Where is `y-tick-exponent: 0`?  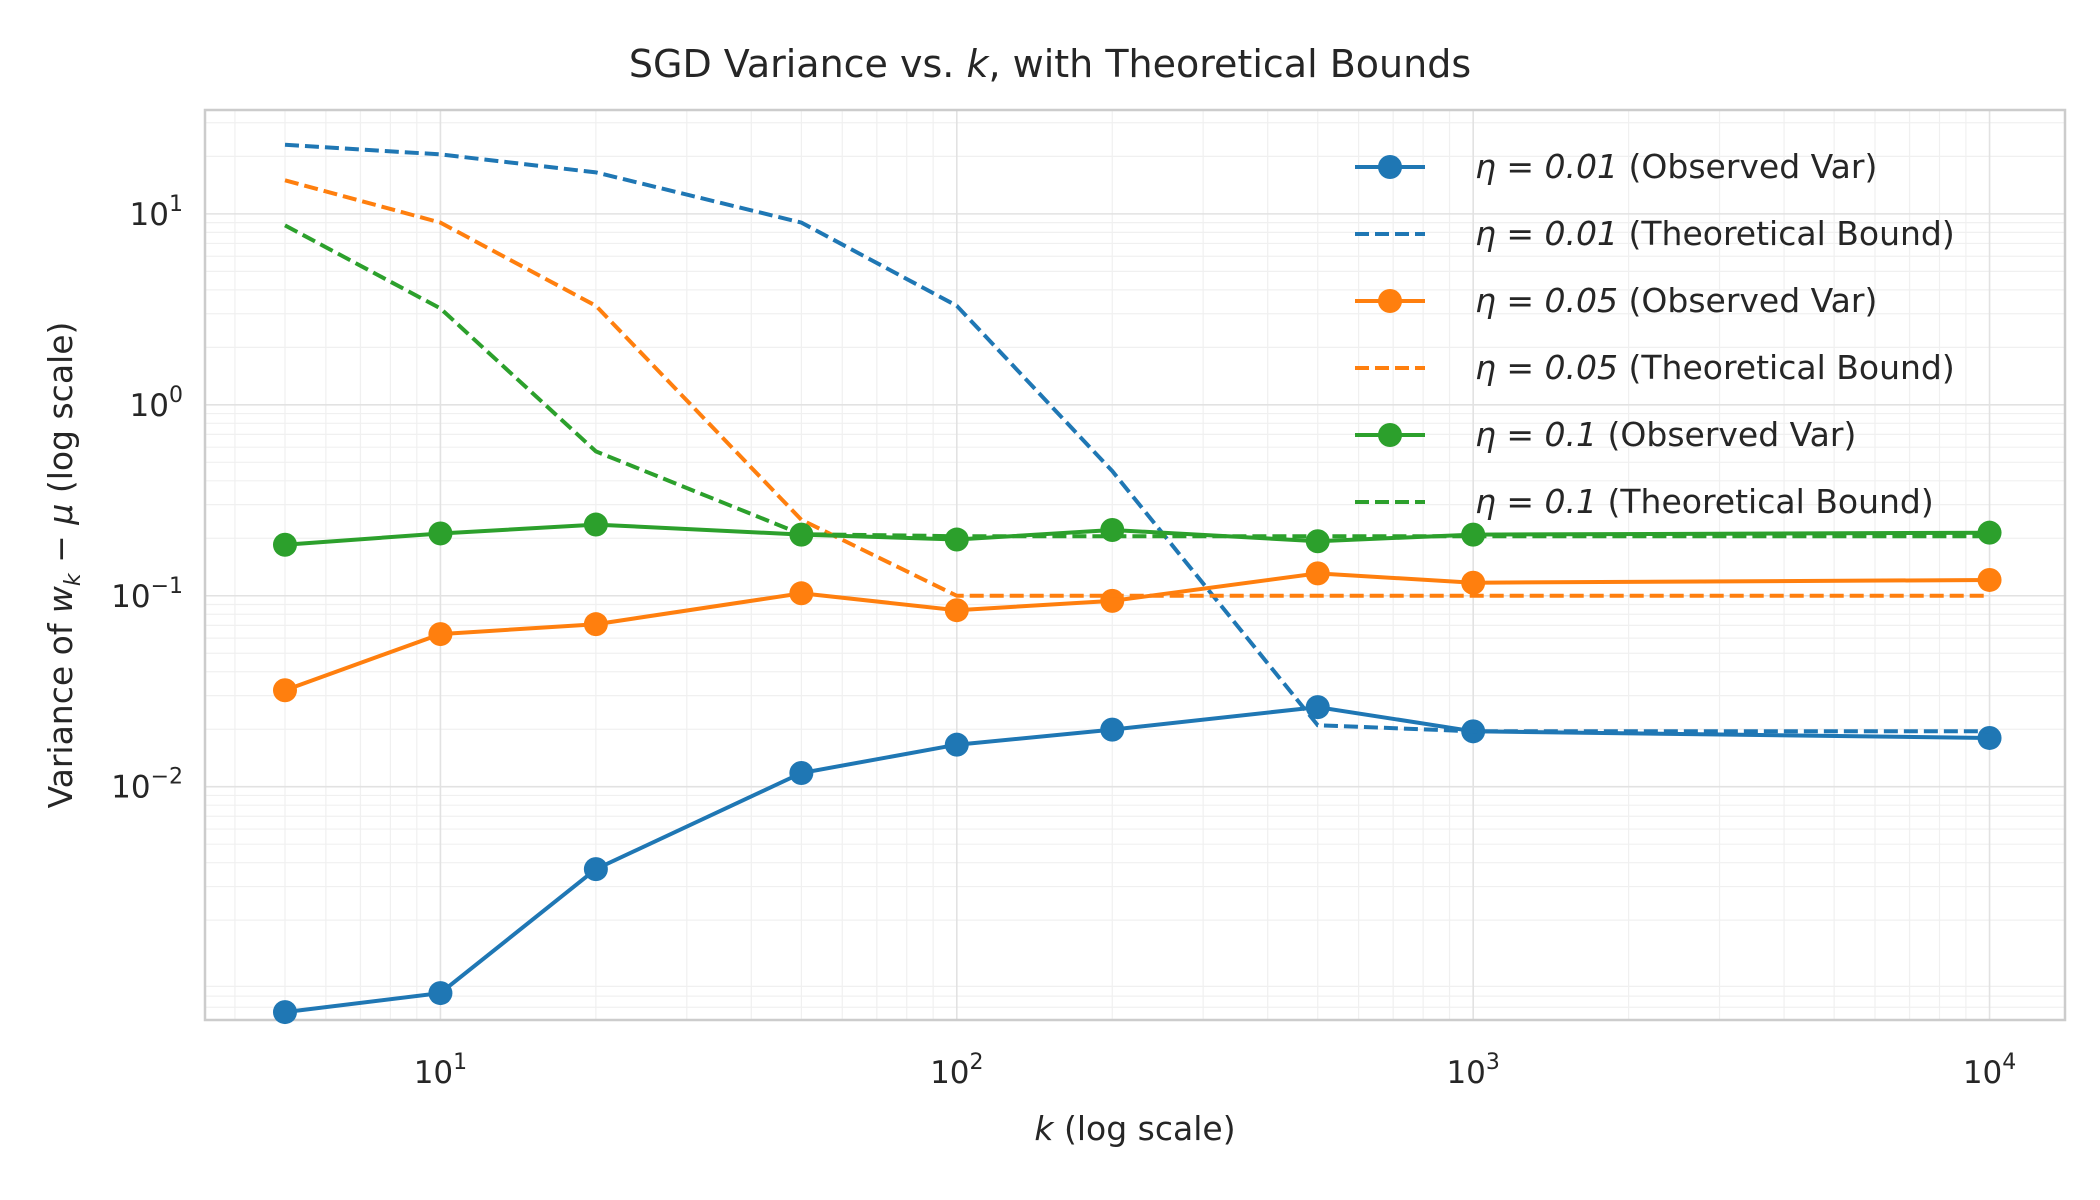 y-tick-exponent: 0 is located at coordinates (176, 395).